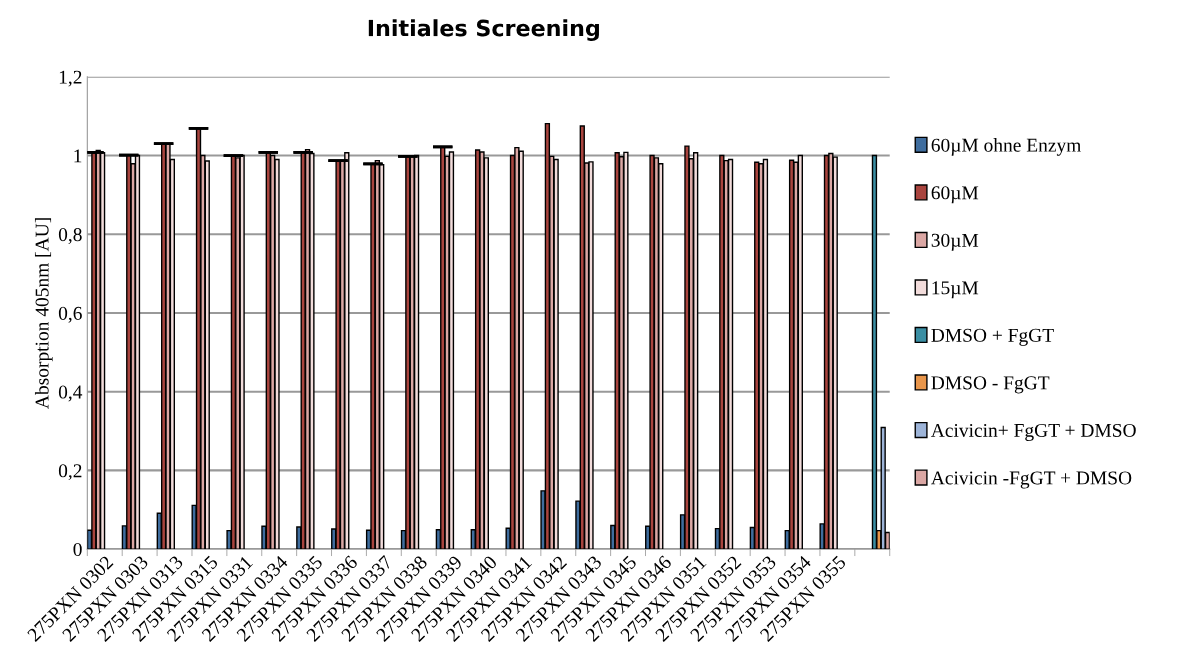 The width and height of the screenshot is (1180, 668). Describe the element at coordinates (1033, 432) in the screenshot. I see `legend-label: Acivicin+ FgGT + DMSO` at that location.